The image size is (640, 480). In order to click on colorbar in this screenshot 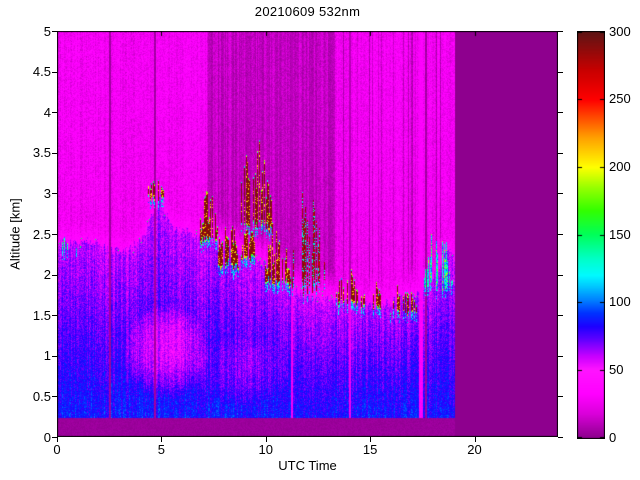, I will do `click(591, 235)`.